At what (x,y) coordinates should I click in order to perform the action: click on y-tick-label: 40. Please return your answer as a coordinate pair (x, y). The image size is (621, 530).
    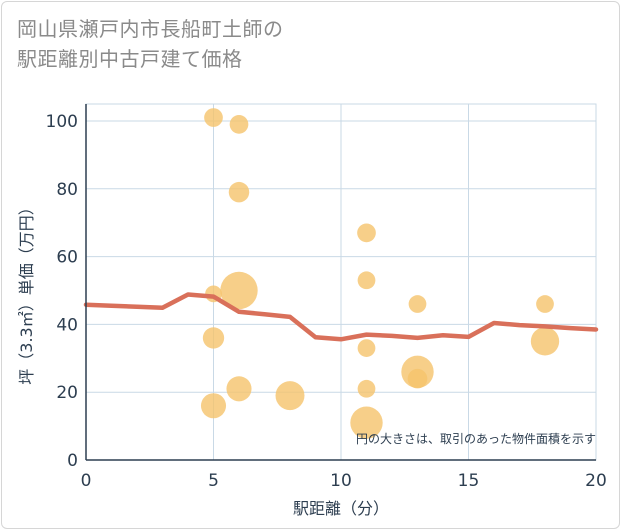
    Looking at the image, I should click on (67, 325).